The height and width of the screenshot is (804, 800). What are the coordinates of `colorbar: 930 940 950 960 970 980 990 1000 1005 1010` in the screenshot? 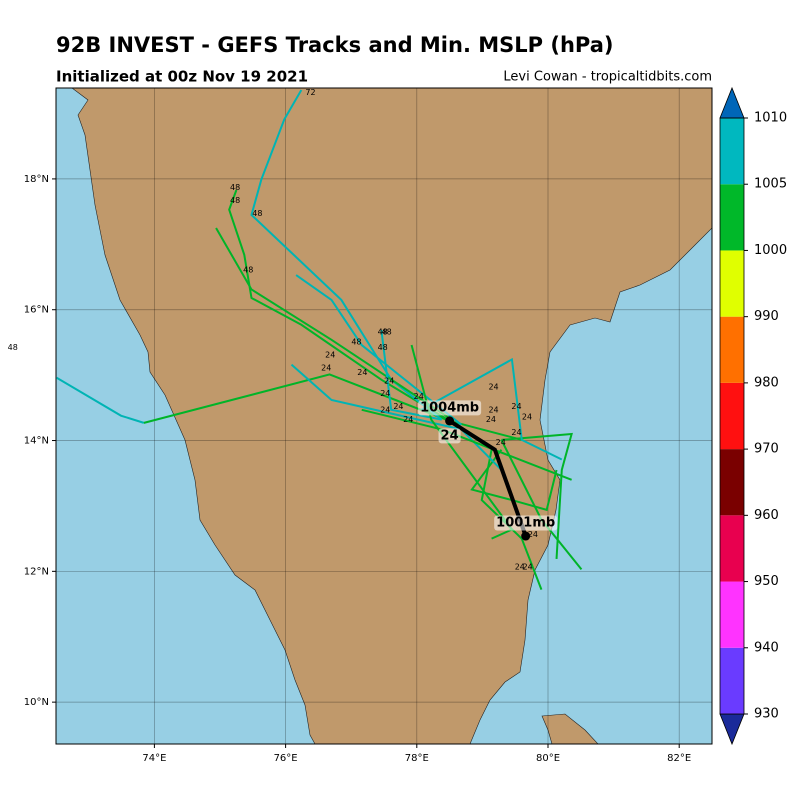 It's located at (753, 416).